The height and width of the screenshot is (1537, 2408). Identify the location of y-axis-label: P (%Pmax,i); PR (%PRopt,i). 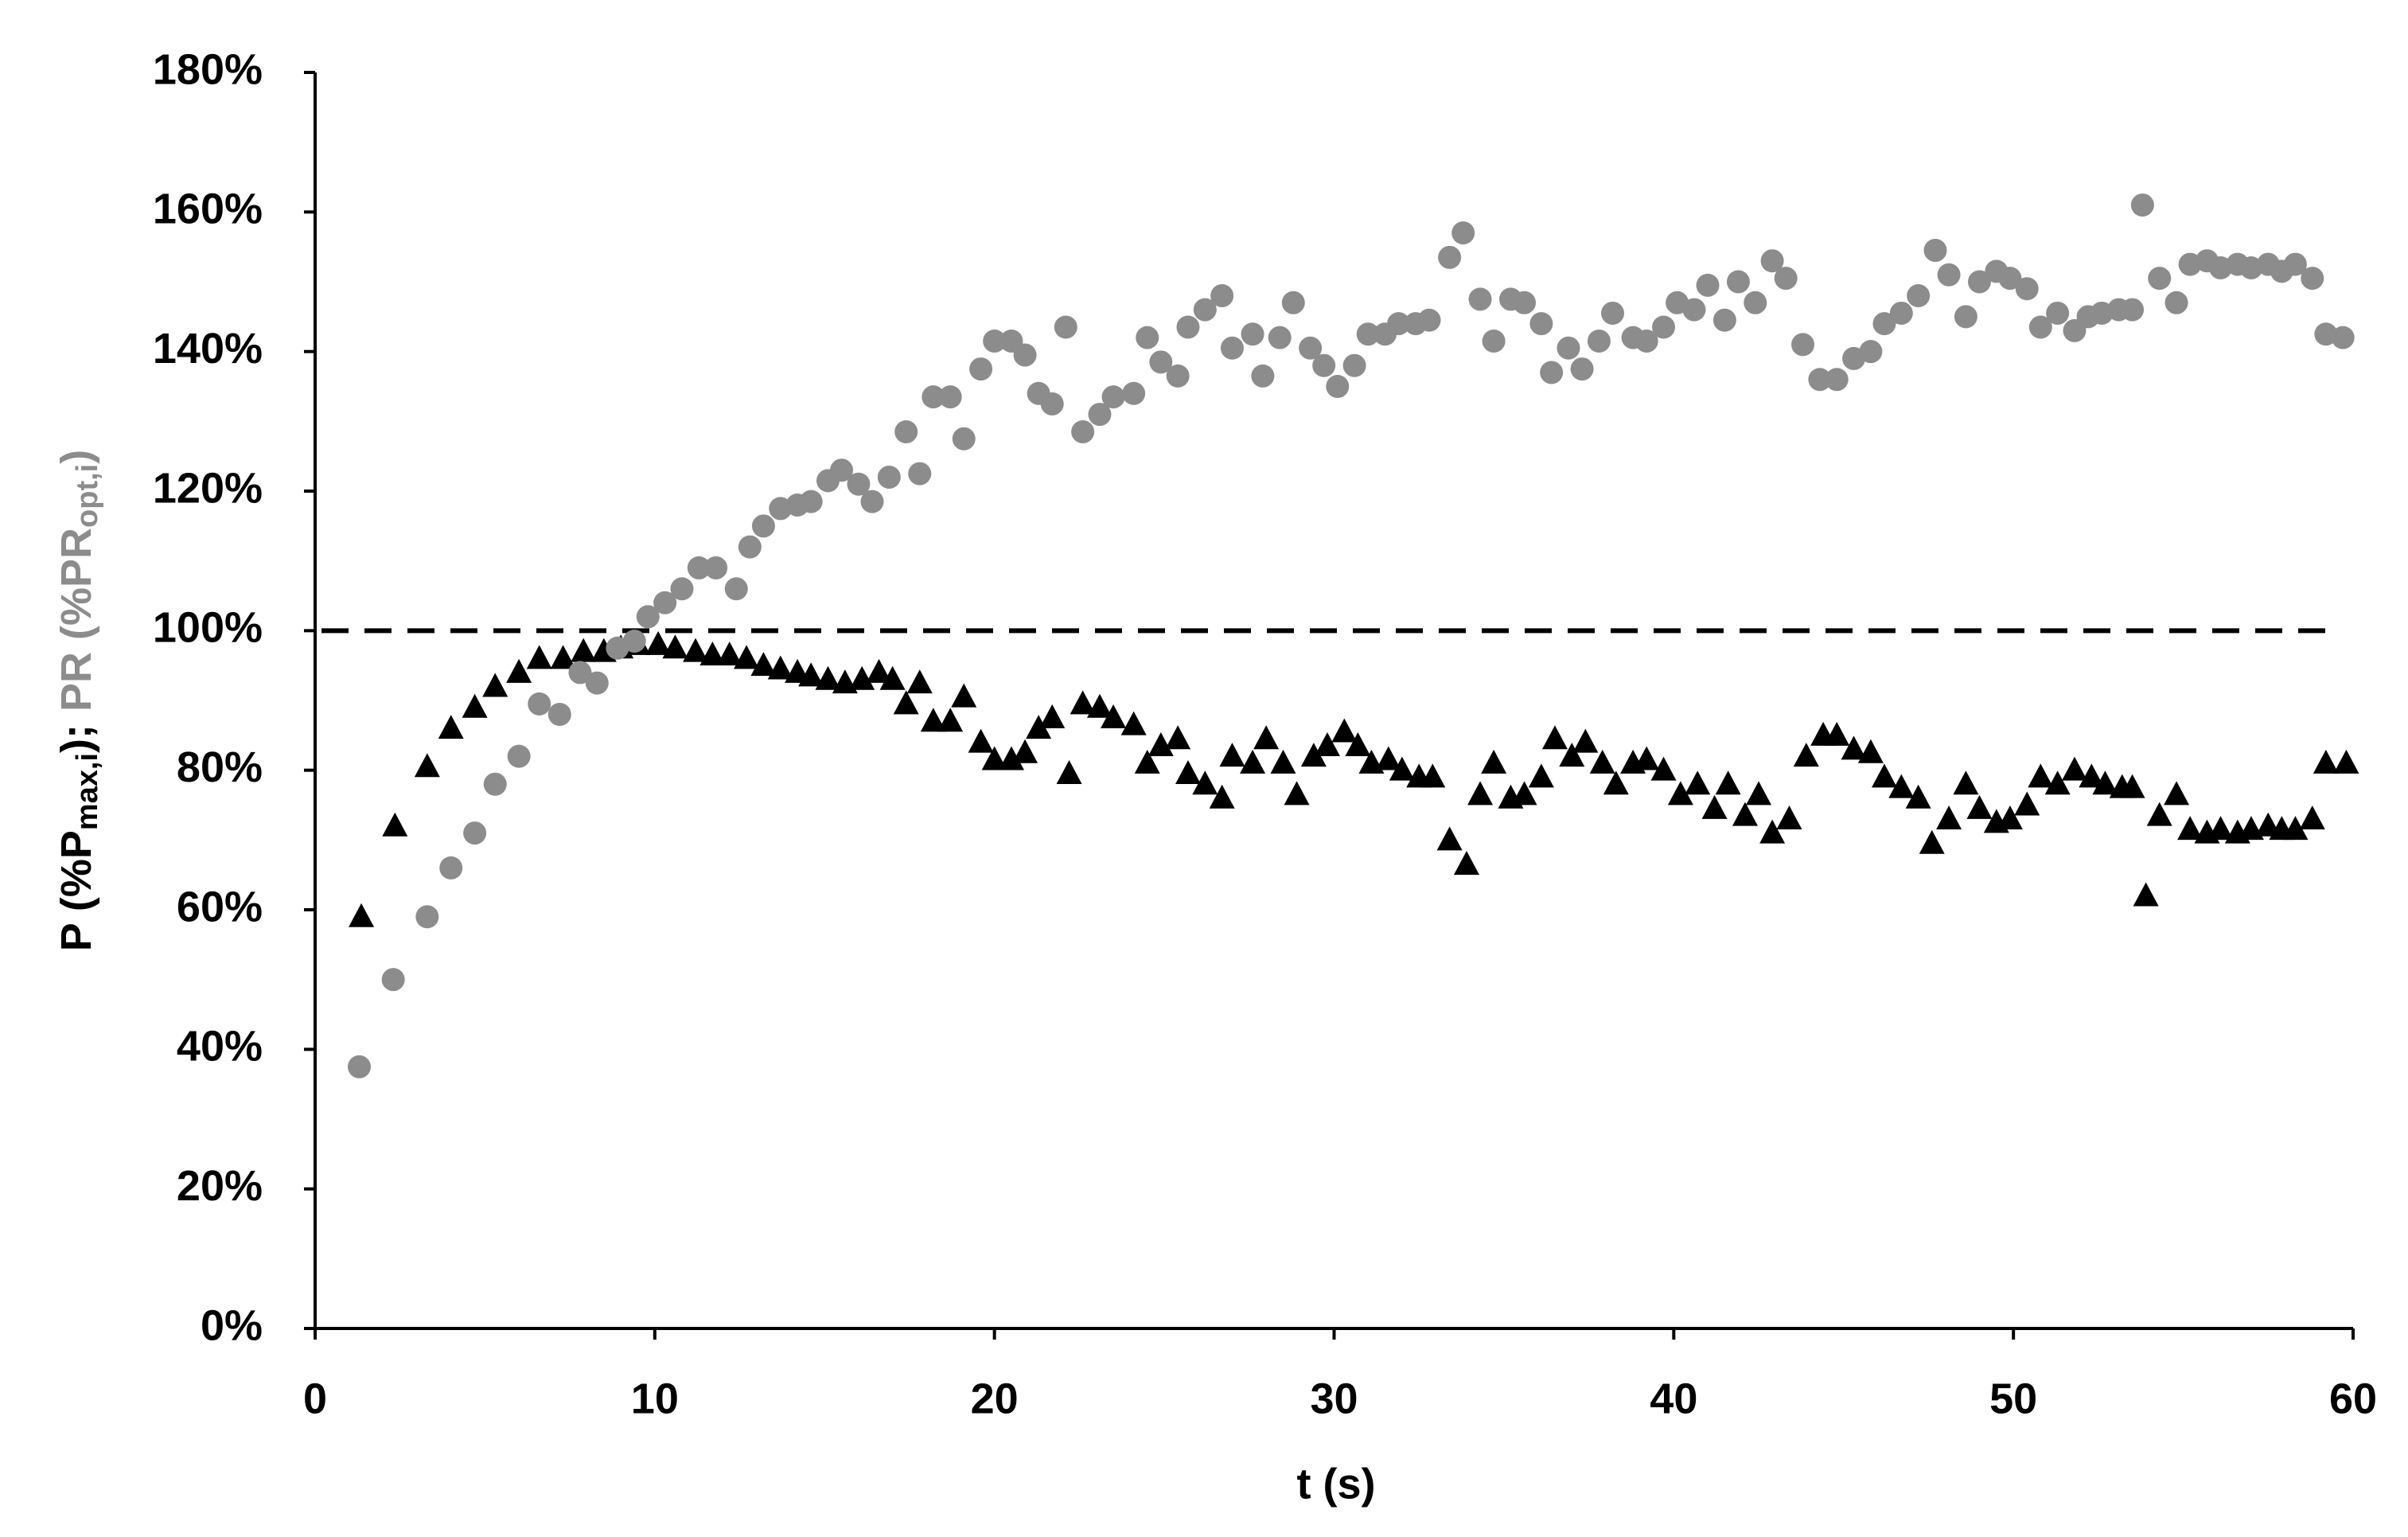
(79, 700).